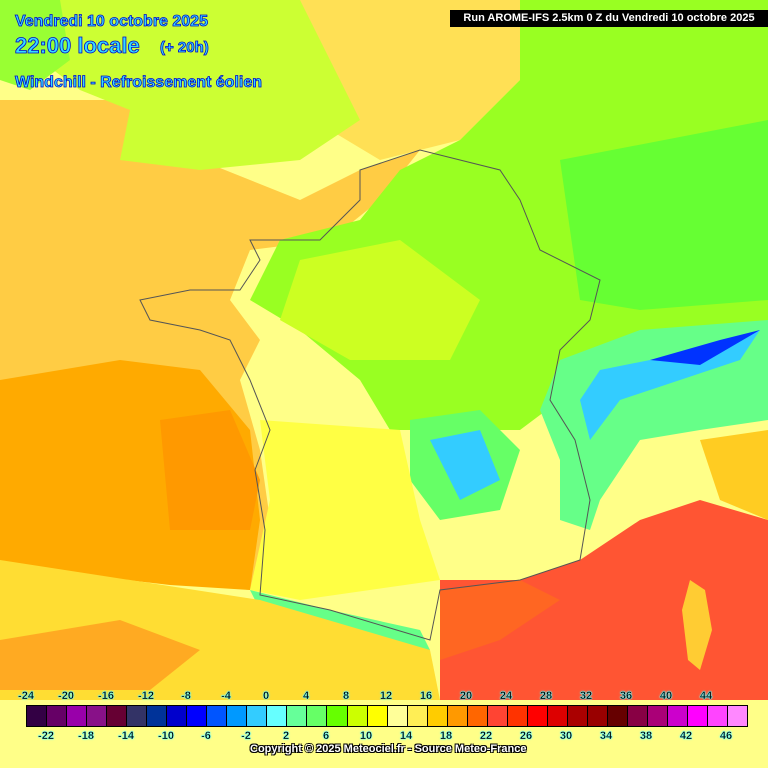  I want to click on legend-label-top: -24, so click(26, 696).